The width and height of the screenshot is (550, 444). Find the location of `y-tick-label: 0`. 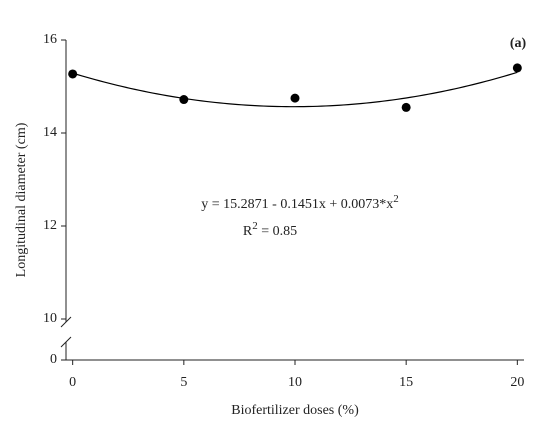

y-tick-label: 0 is located at coordinates (53, 359).